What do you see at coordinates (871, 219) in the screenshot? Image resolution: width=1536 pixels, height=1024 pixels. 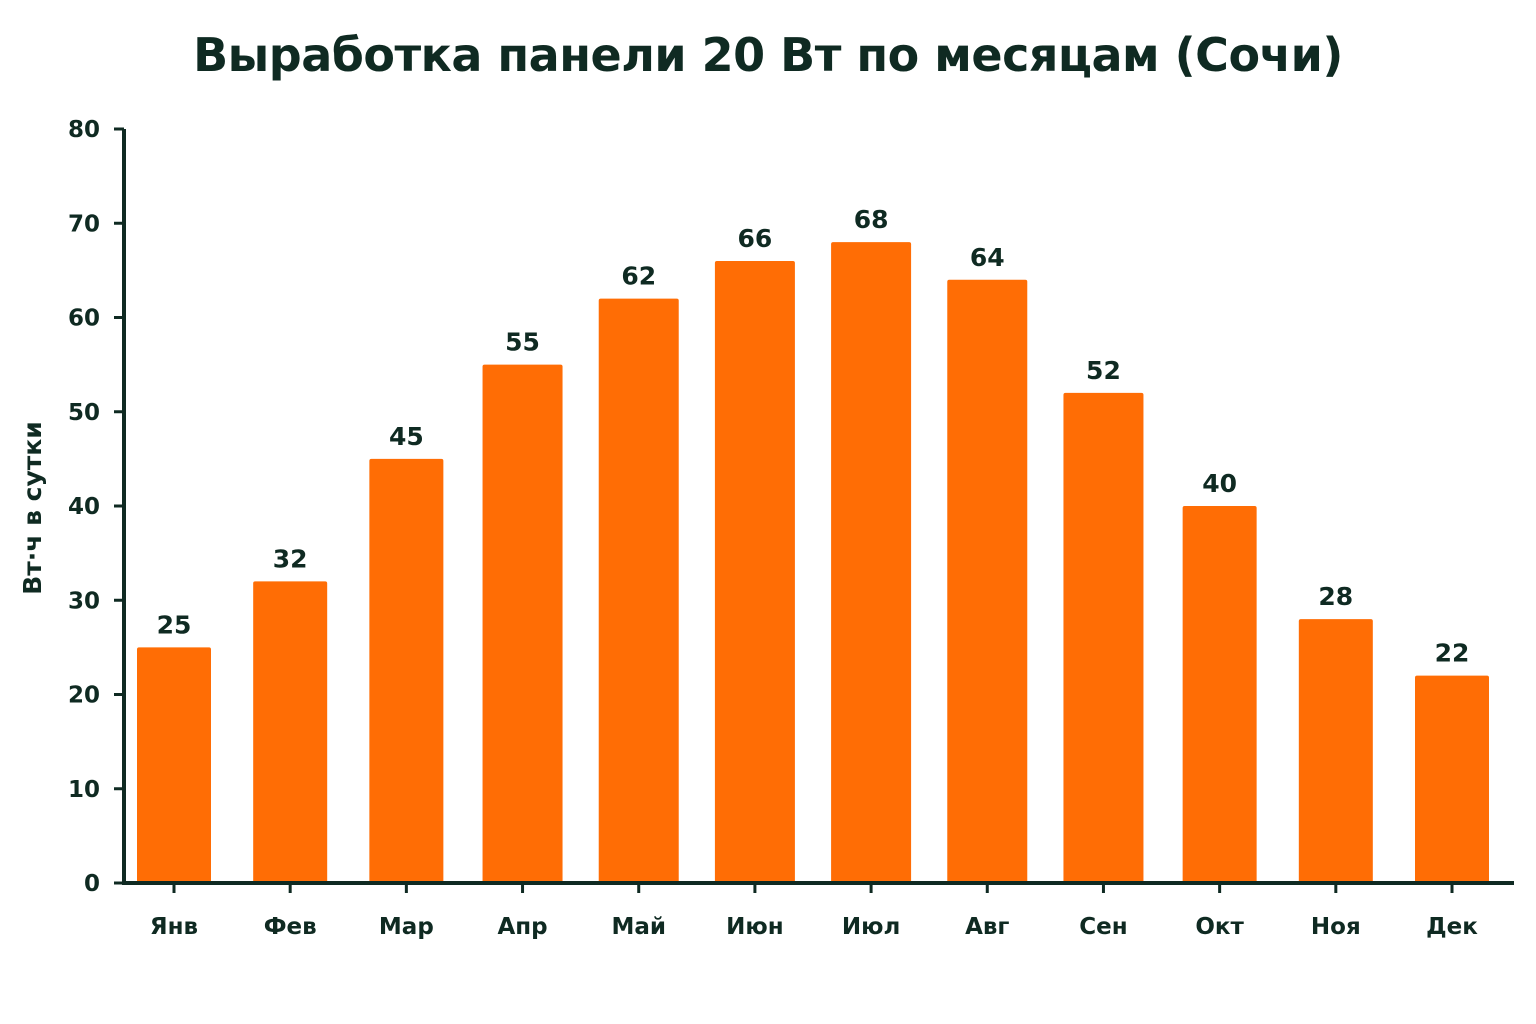 I see `value-label: 68` at bounding box center [871, 219].